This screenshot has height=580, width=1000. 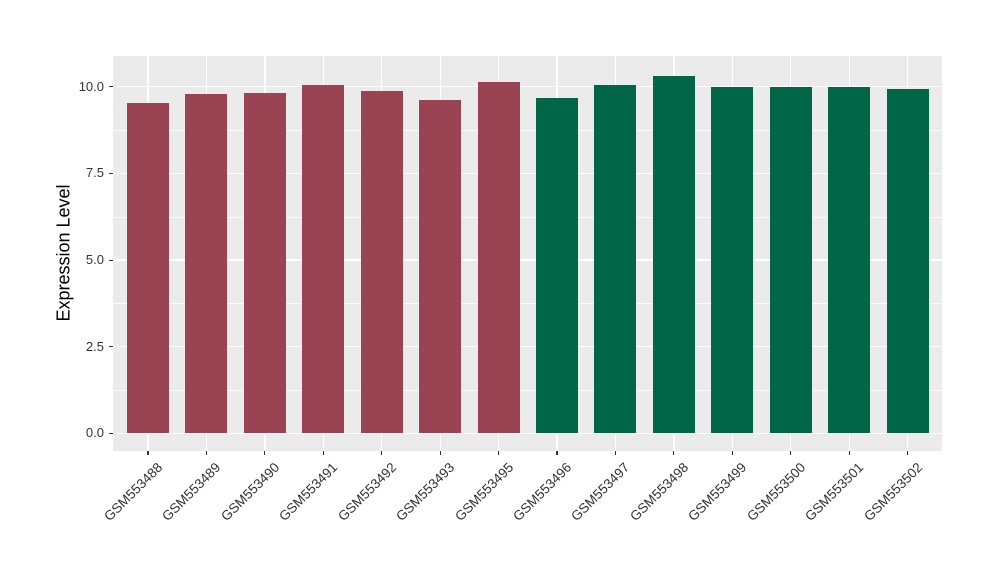 What do you see at coordinates (483, 491) in the screenshot?
I see `x-tick-label: GSM553495` at bounding box center [483, 491].